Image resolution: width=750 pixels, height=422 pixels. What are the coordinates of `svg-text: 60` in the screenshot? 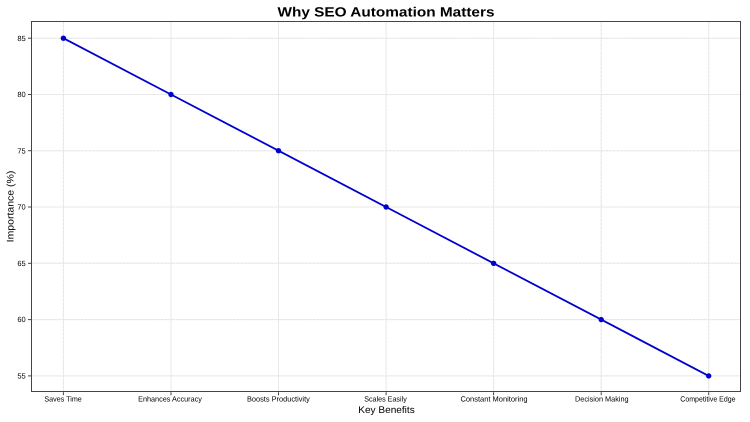 It's located at (21, 319).